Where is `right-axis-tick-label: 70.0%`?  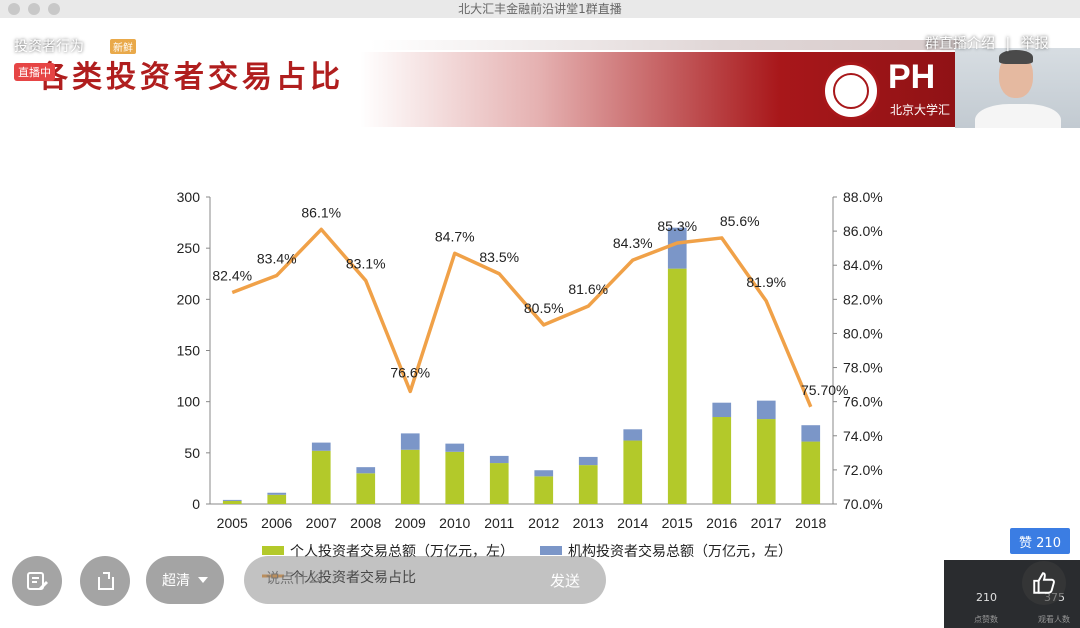
right-axis-tick-label: 70.0% is located at coordinates (863, 504).